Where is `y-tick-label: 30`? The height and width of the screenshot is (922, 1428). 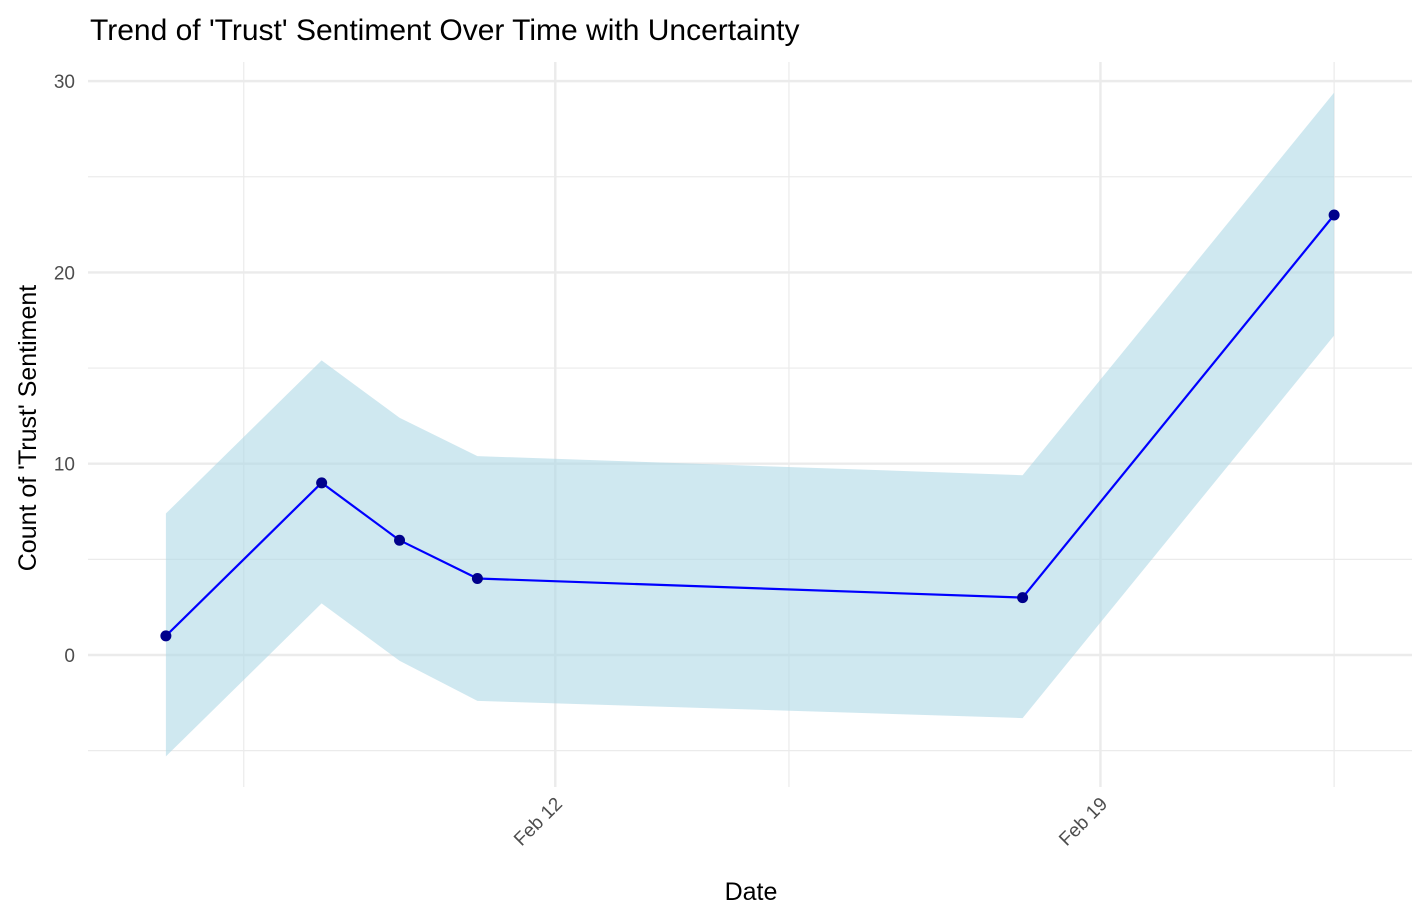 y-tick-label: 30 is located at coordinates (64, 82).